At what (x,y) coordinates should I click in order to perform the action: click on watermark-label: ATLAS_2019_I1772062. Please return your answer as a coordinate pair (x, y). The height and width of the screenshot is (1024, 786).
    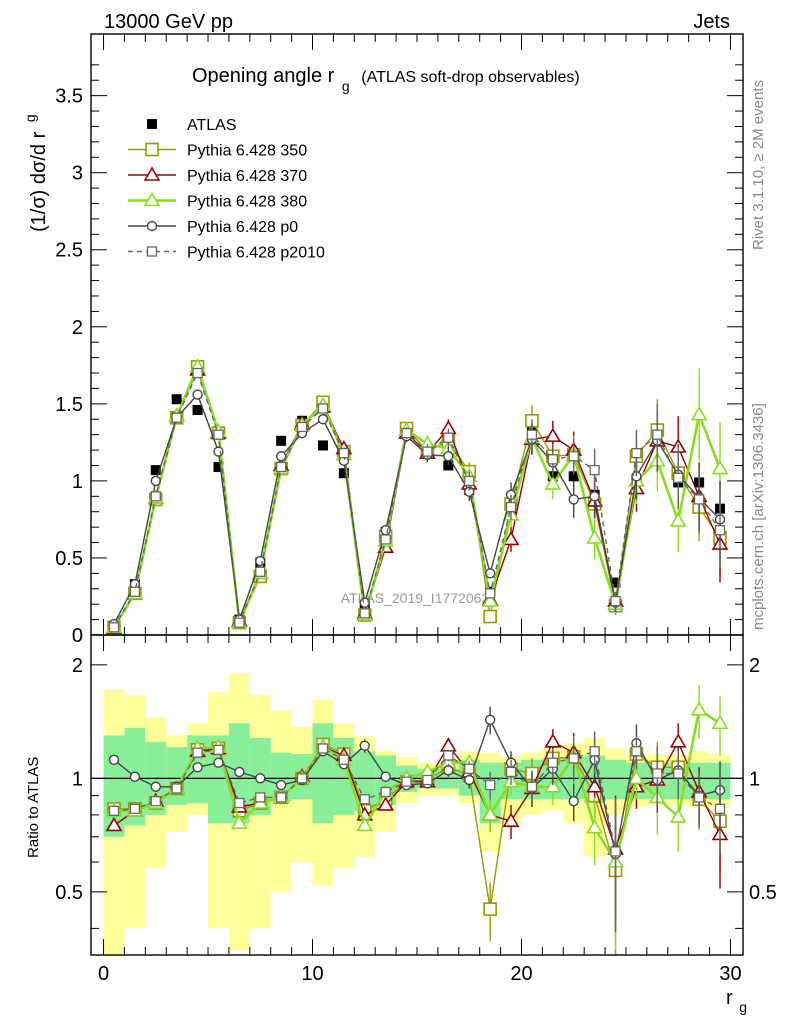
    Looking at the image, I should click on (415, 598).